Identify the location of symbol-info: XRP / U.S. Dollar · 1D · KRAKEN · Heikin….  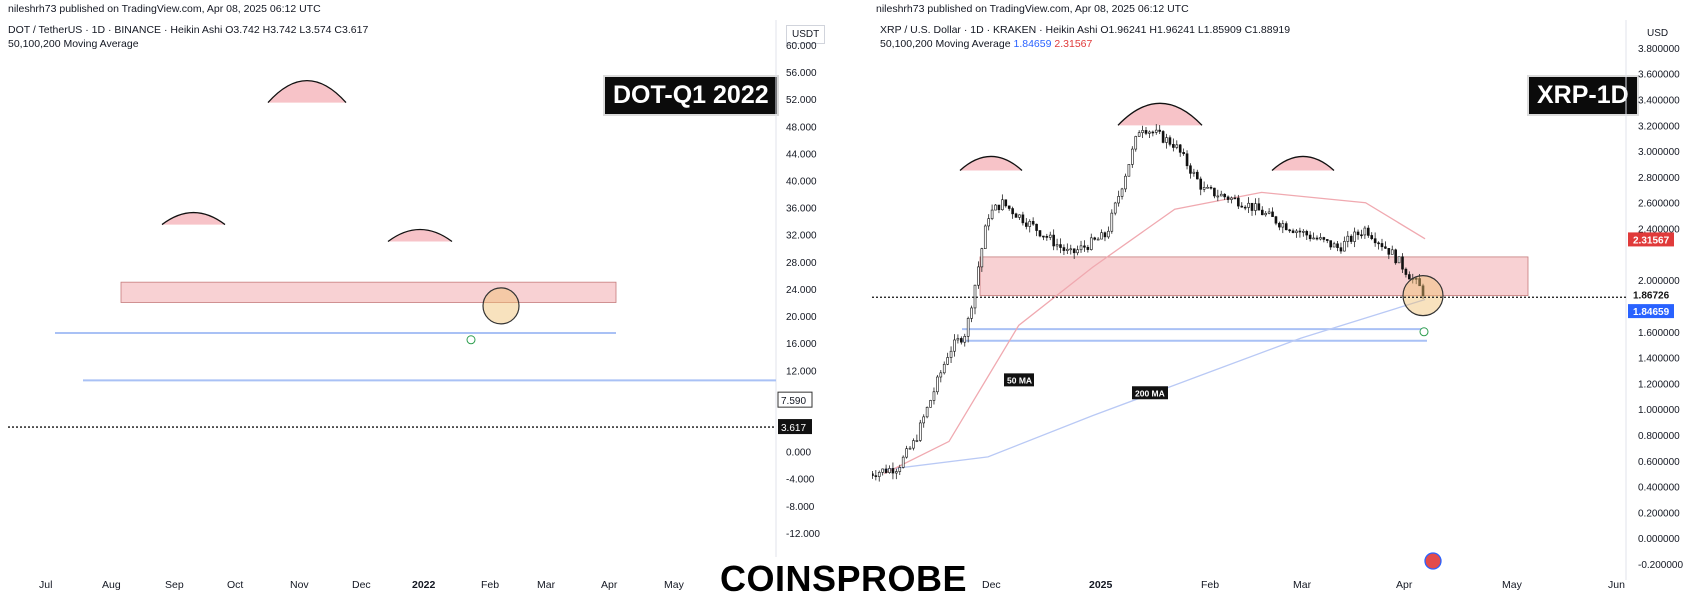
(1085, 30).